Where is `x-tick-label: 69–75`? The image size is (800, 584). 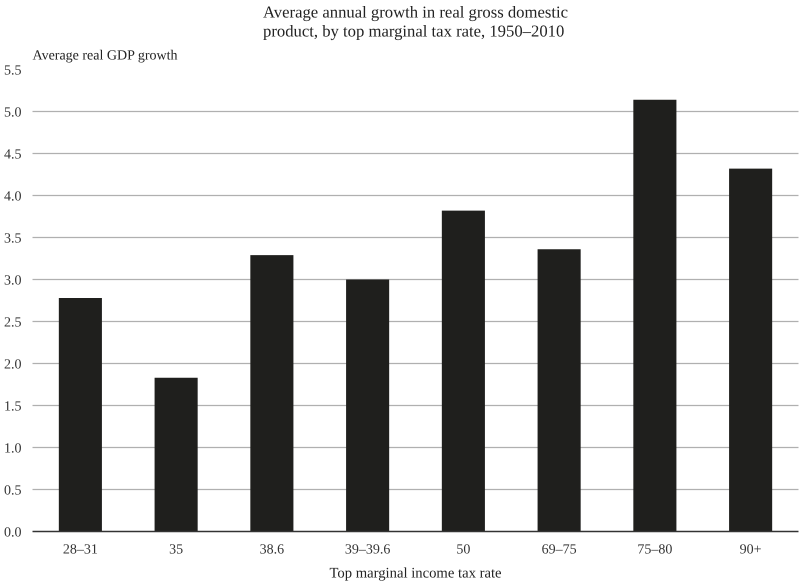
x-tick-label: 69–75 is located at coordinates (559, 550).